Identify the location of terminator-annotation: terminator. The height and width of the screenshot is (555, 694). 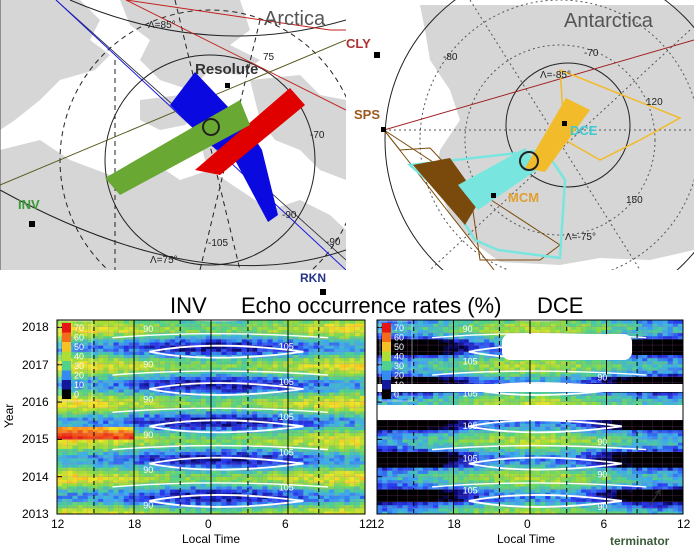
(640, 541).